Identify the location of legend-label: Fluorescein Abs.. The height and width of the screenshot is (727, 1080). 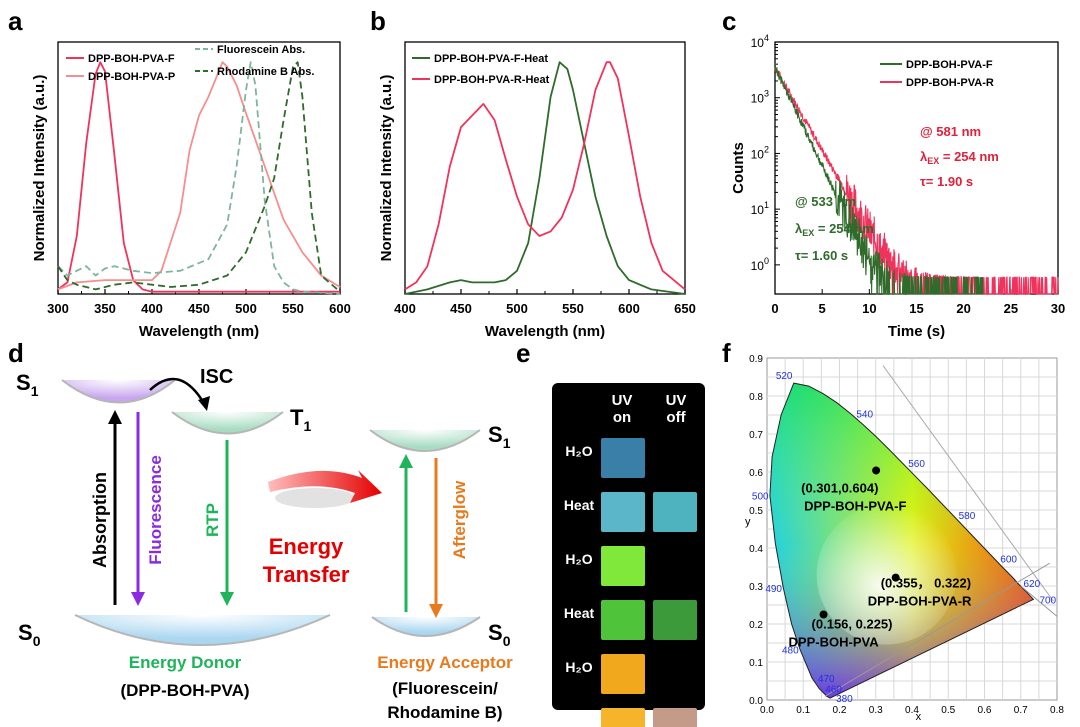
(261, 50).